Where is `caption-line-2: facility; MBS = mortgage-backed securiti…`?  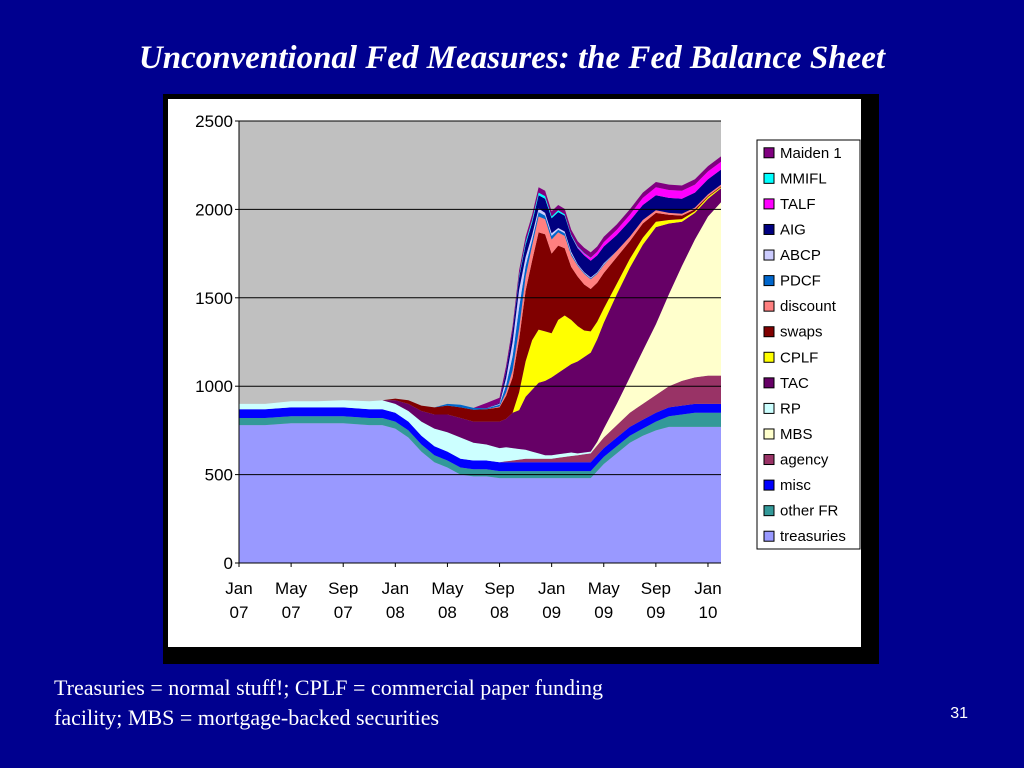 caption-line-2: facility; MBS = mortgage-backed securiti… is located at coordinates (247, 717).